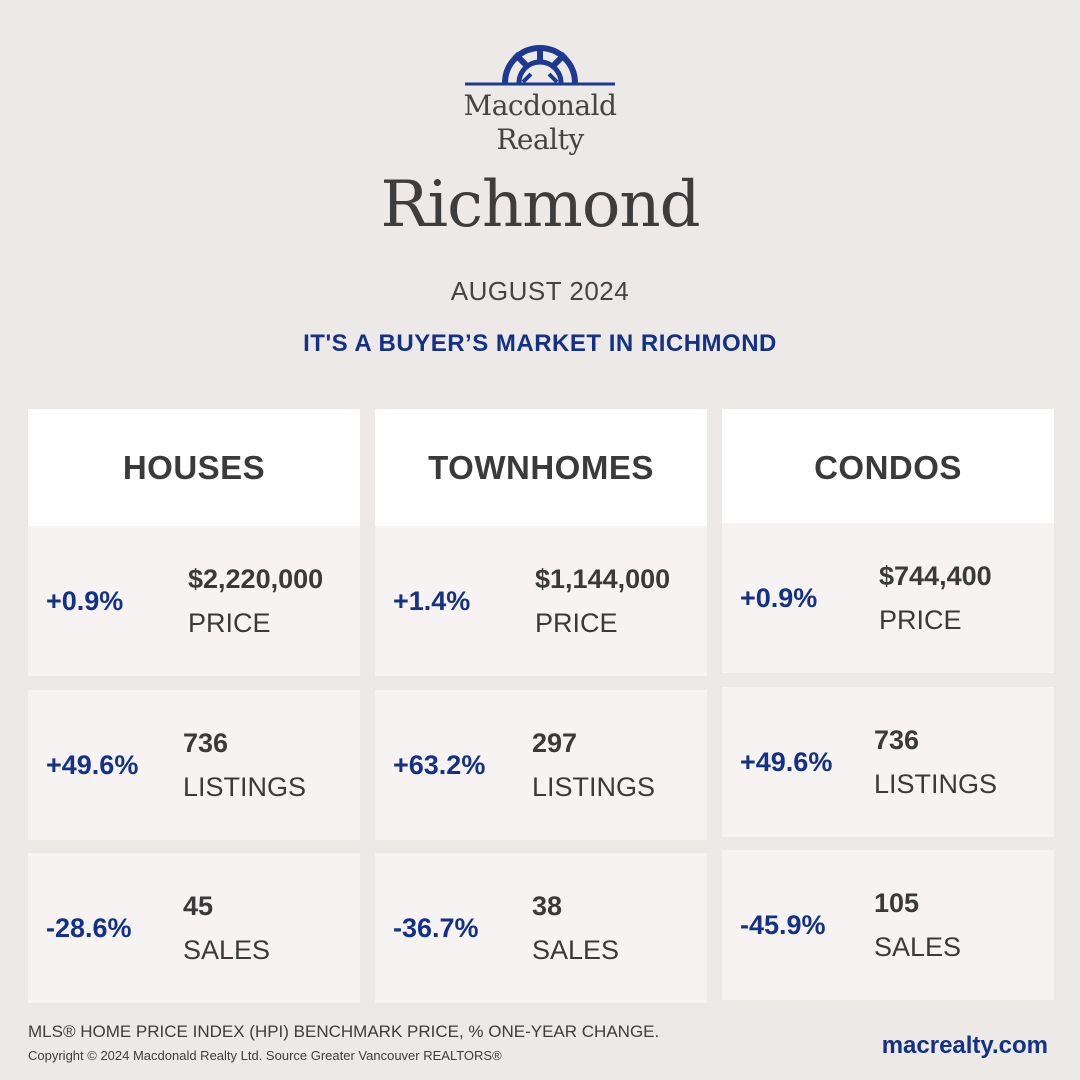  Describe the element at coordinates (194, 601) in the screenshot. I see `houses-price-card: +0.9% $2,220,000 PRICE` at that location.